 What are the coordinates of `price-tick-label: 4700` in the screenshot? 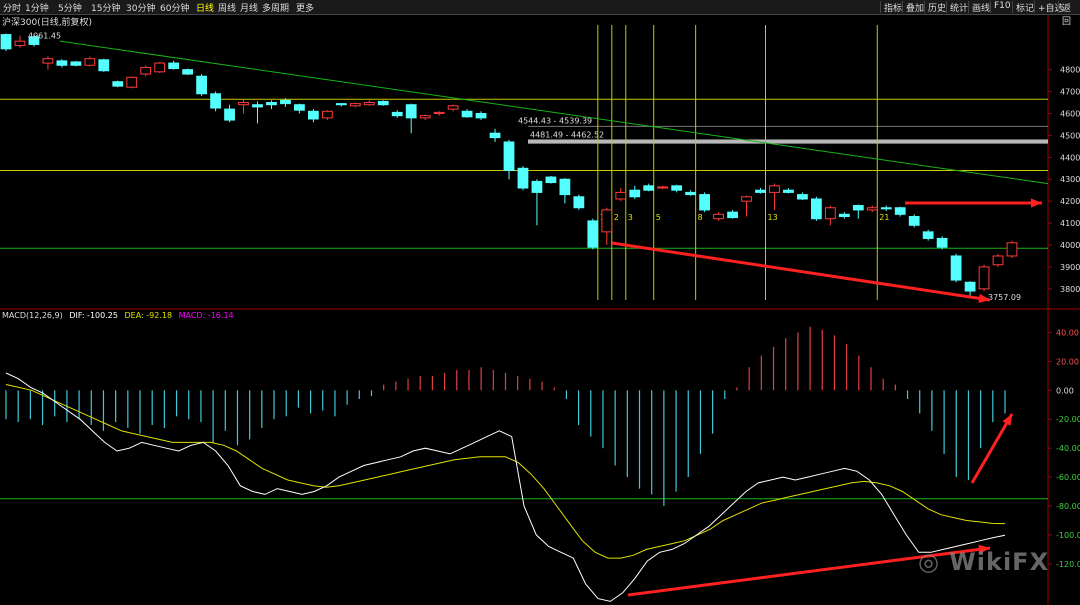 It's located at (1070, 92).